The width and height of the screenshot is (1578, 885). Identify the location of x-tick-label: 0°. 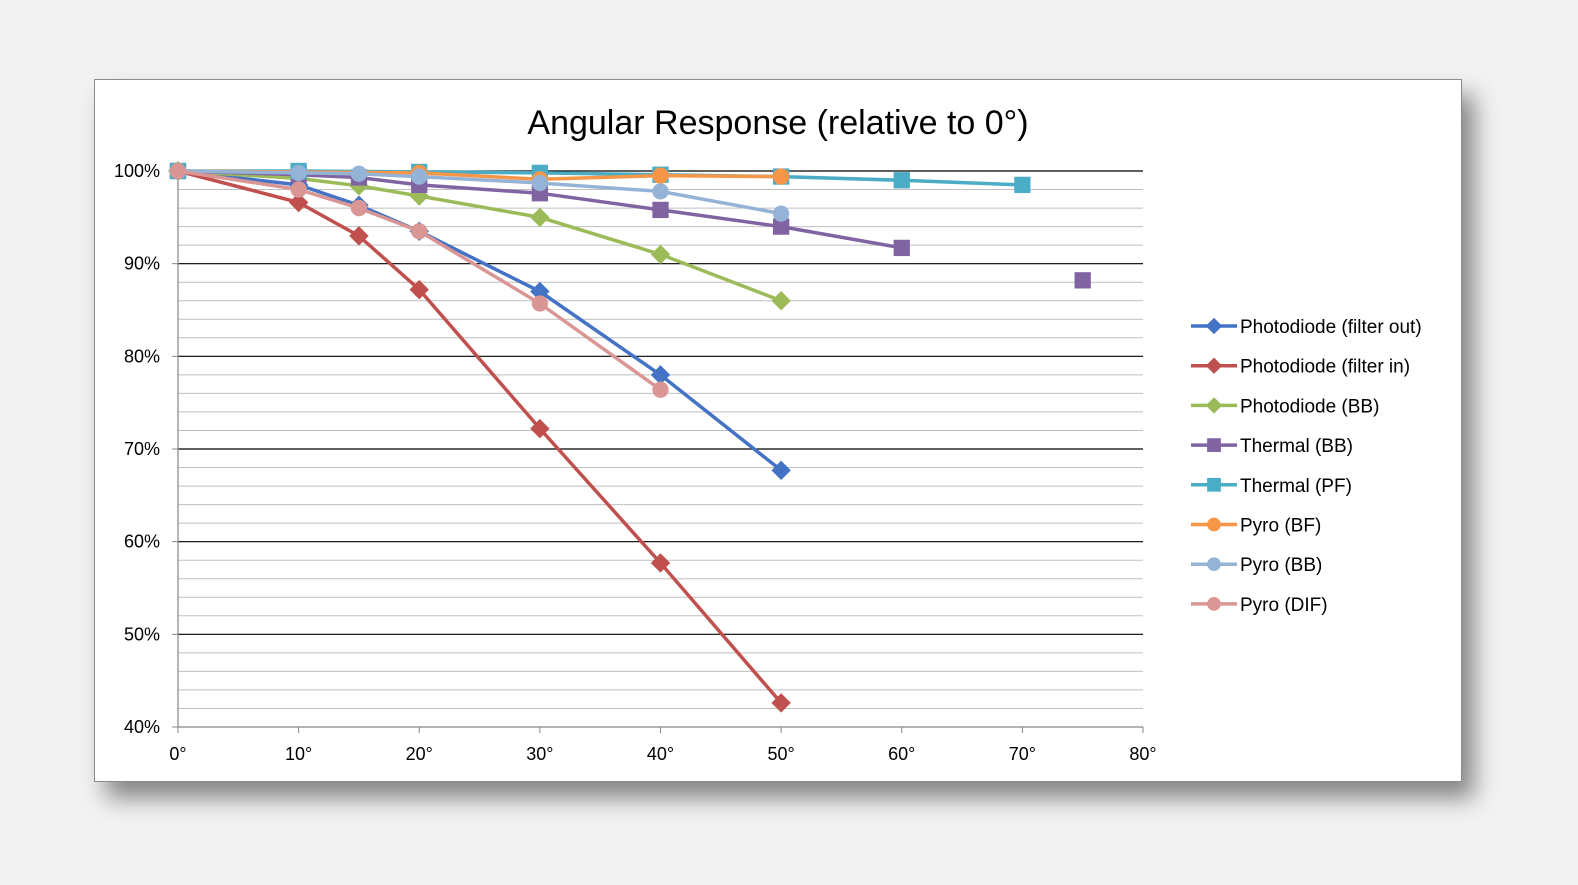
(177, 754).